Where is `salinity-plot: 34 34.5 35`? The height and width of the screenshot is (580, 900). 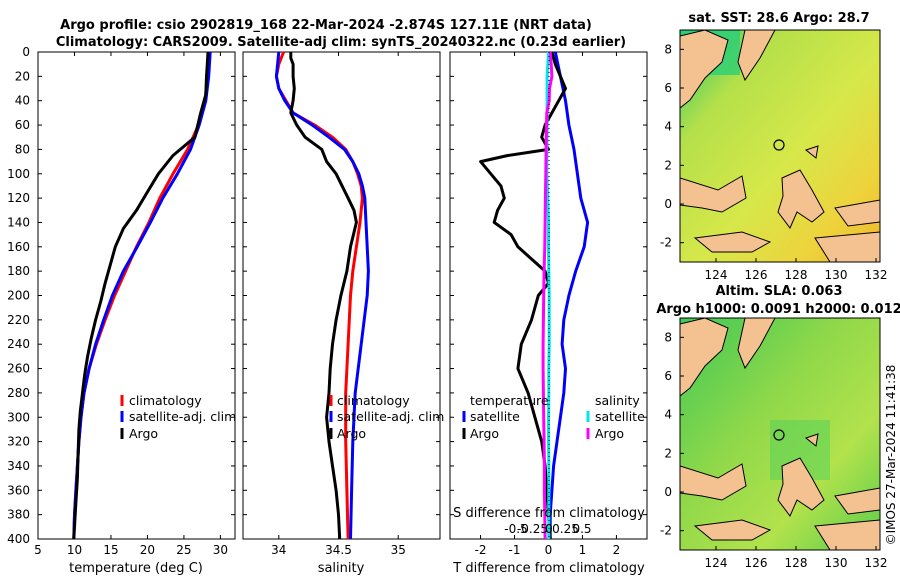 salinity-plot: 34 34.5 35 is located at coordinates (338, 304).